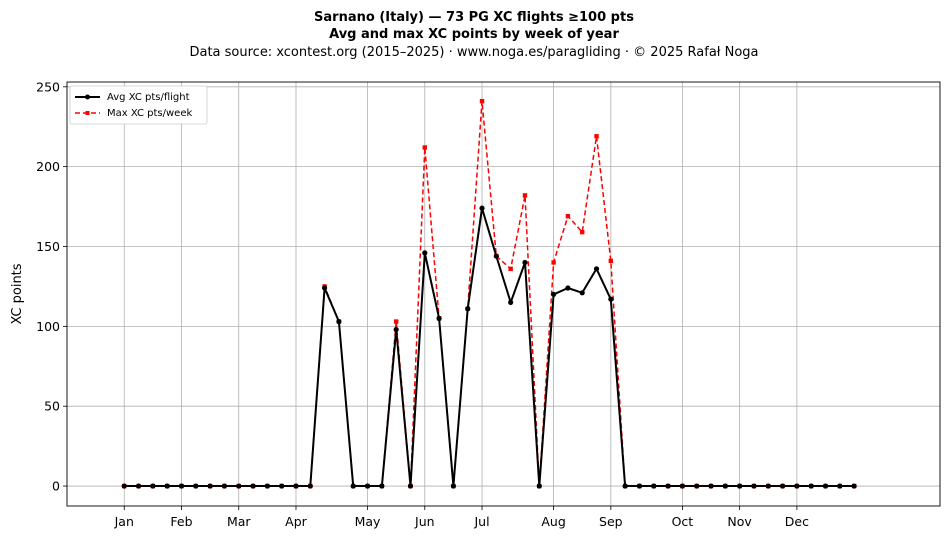 The height and width of the screenshot is (539, 950). What do you see at coordinates (611, 521) in the screenshot?
I see `x-tick-label: Sep` at bounding box center [611, 521].